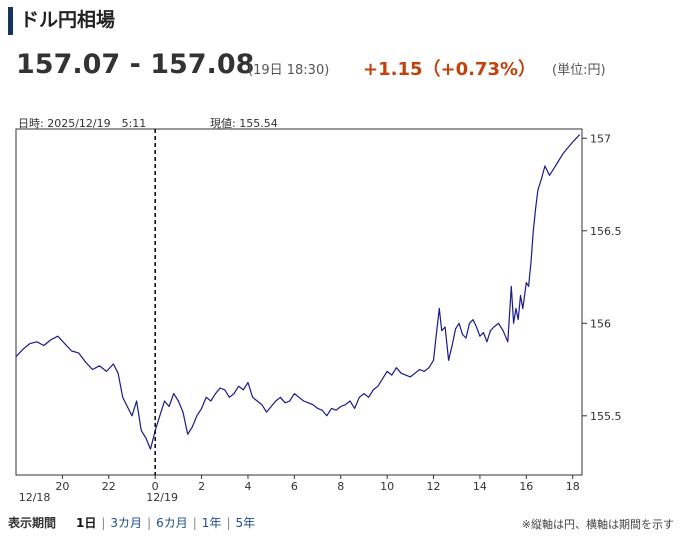  I want to click on period-selector: 表示期間 1日 | 3カ月 | 6カ月 | 1年 | 5年, so click(131, 522).